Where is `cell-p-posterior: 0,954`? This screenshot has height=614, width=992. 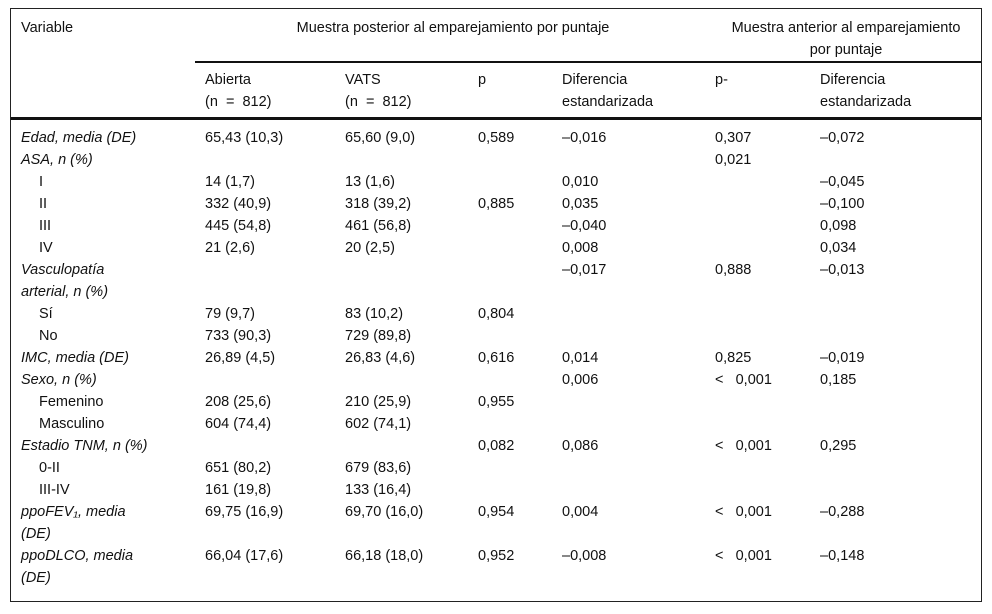 cell-p-posterior: 0,954 is located at coordinates (496, 512).